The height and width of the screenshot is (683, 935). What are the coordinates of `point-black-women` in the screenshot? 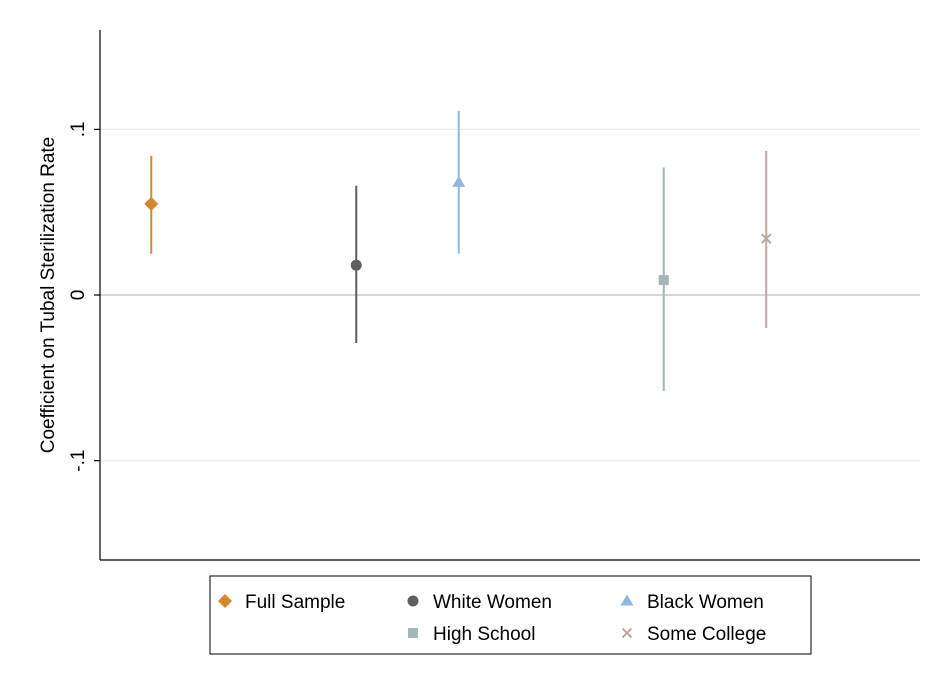 It's located at (459, 181).